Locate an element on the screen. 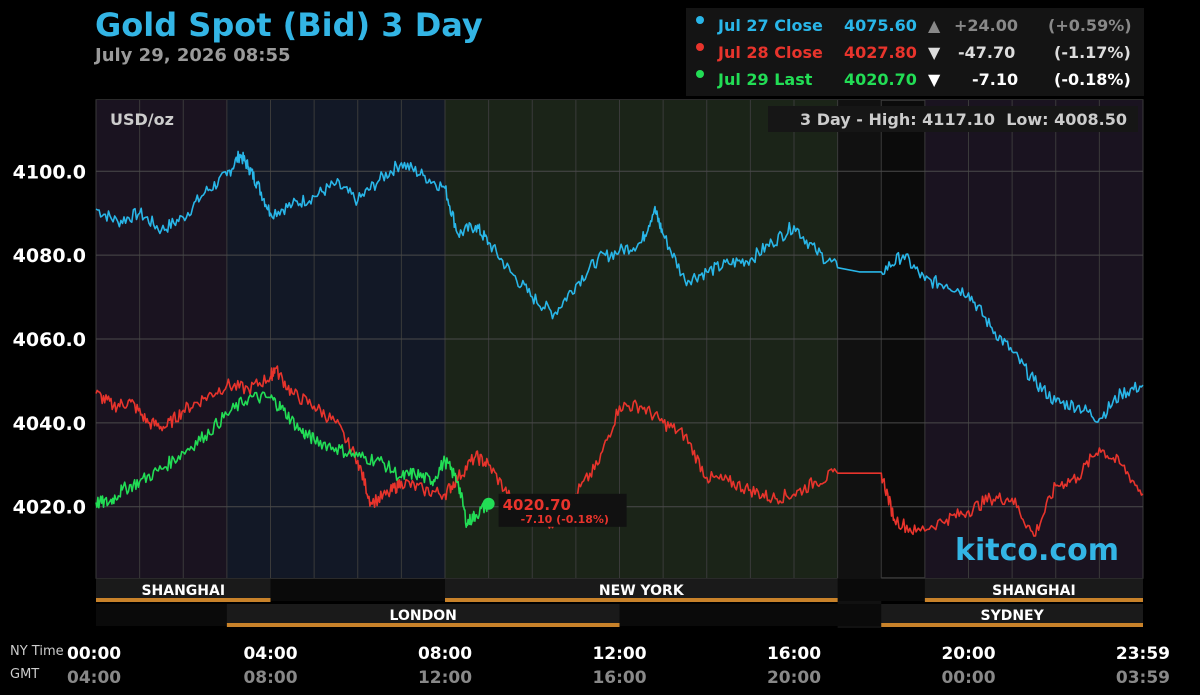 Image resolution: width=1200 pixels, height=695 pixels. legend-row-jul28: Jul 28 Close 4027.80 ▼ -47.70 (-1.17%) is located at coordinates (915, 53).